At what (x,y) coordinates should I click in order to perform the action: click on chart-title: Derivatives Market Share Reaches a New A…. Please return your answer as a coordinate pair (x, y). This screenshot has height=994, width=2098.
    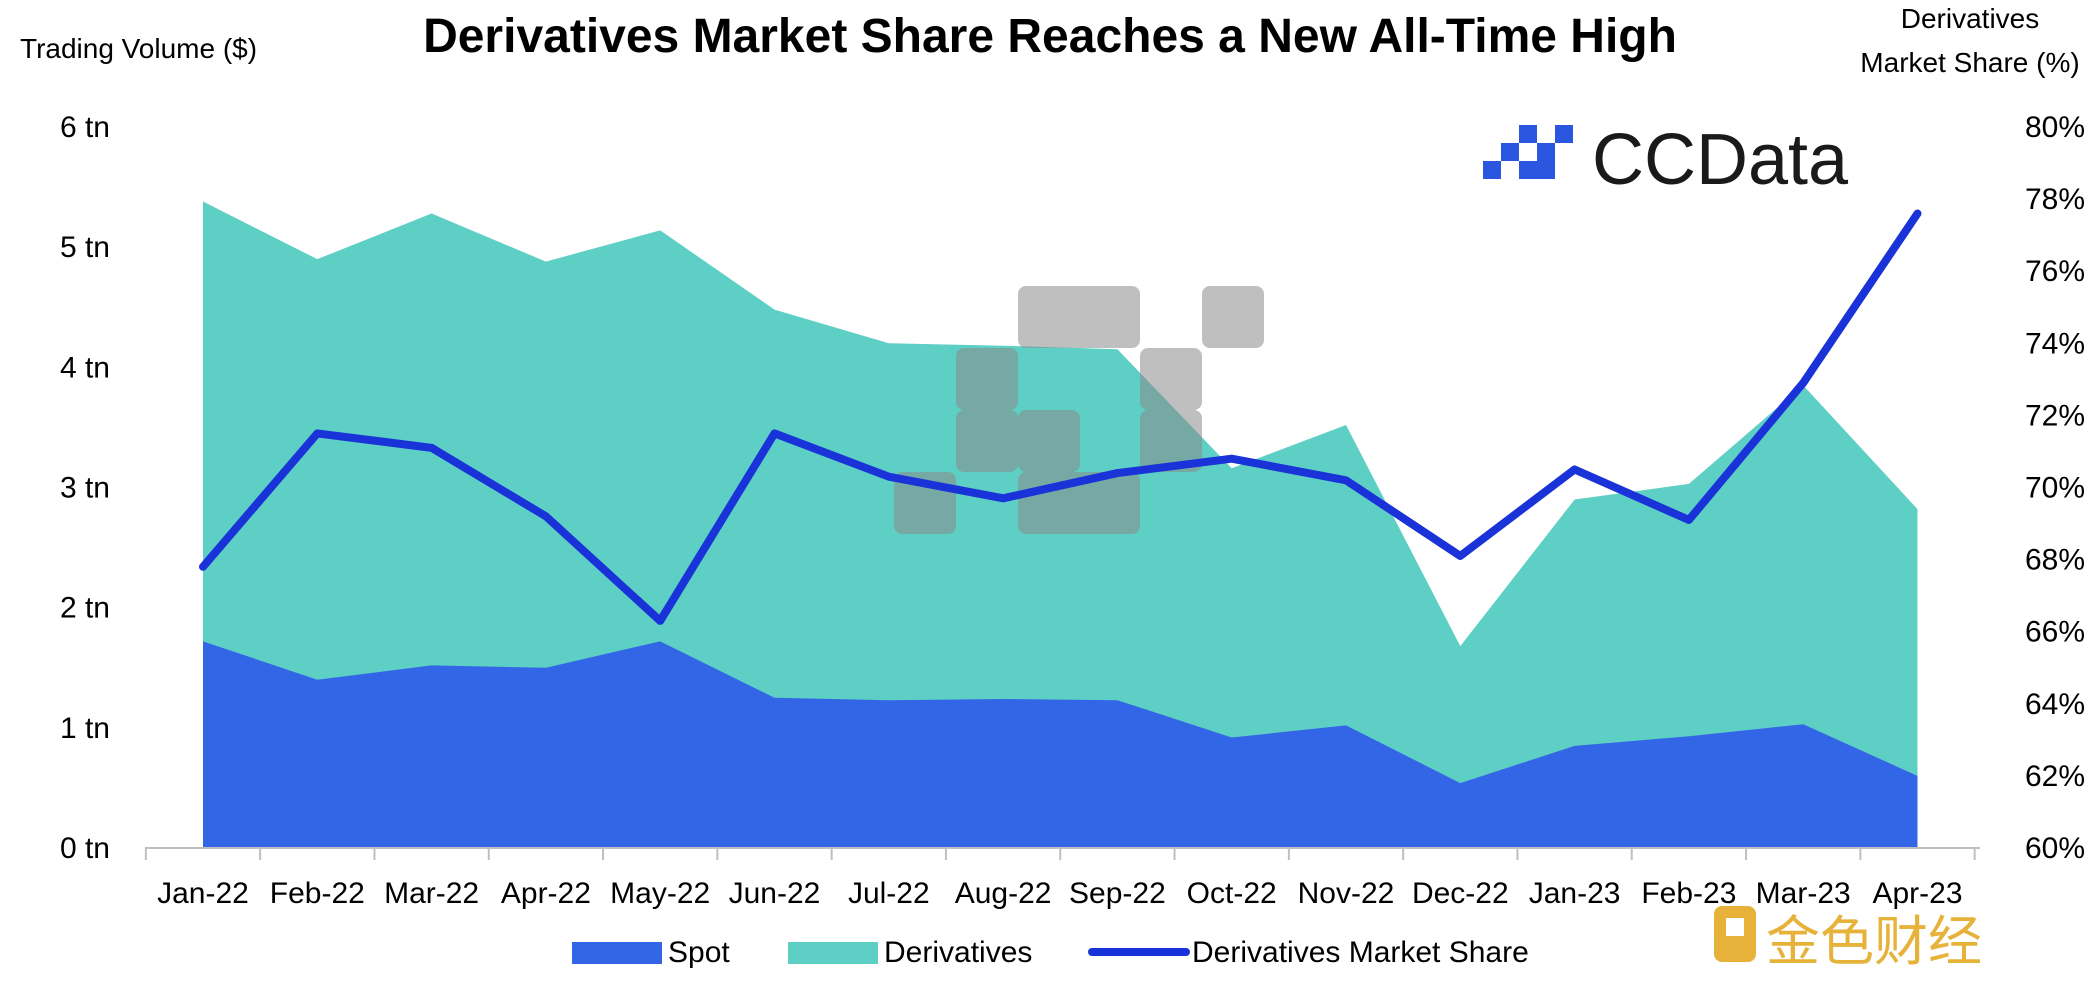
    Looking at the image, I should click on (1050, 36).